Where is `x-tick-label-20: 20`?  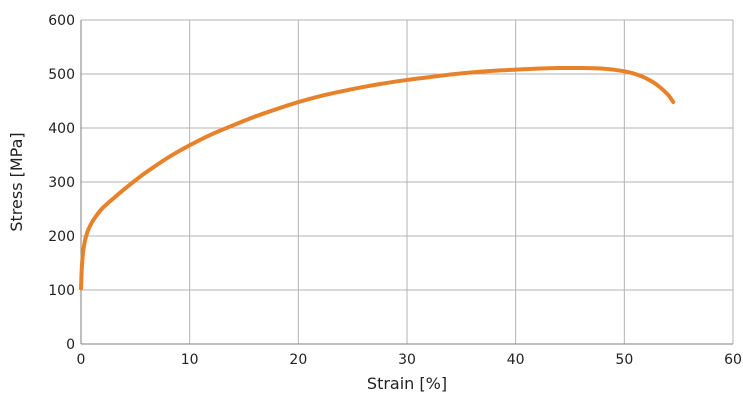 x-tick-label-20: 20 is located at coordinates (298, 360).